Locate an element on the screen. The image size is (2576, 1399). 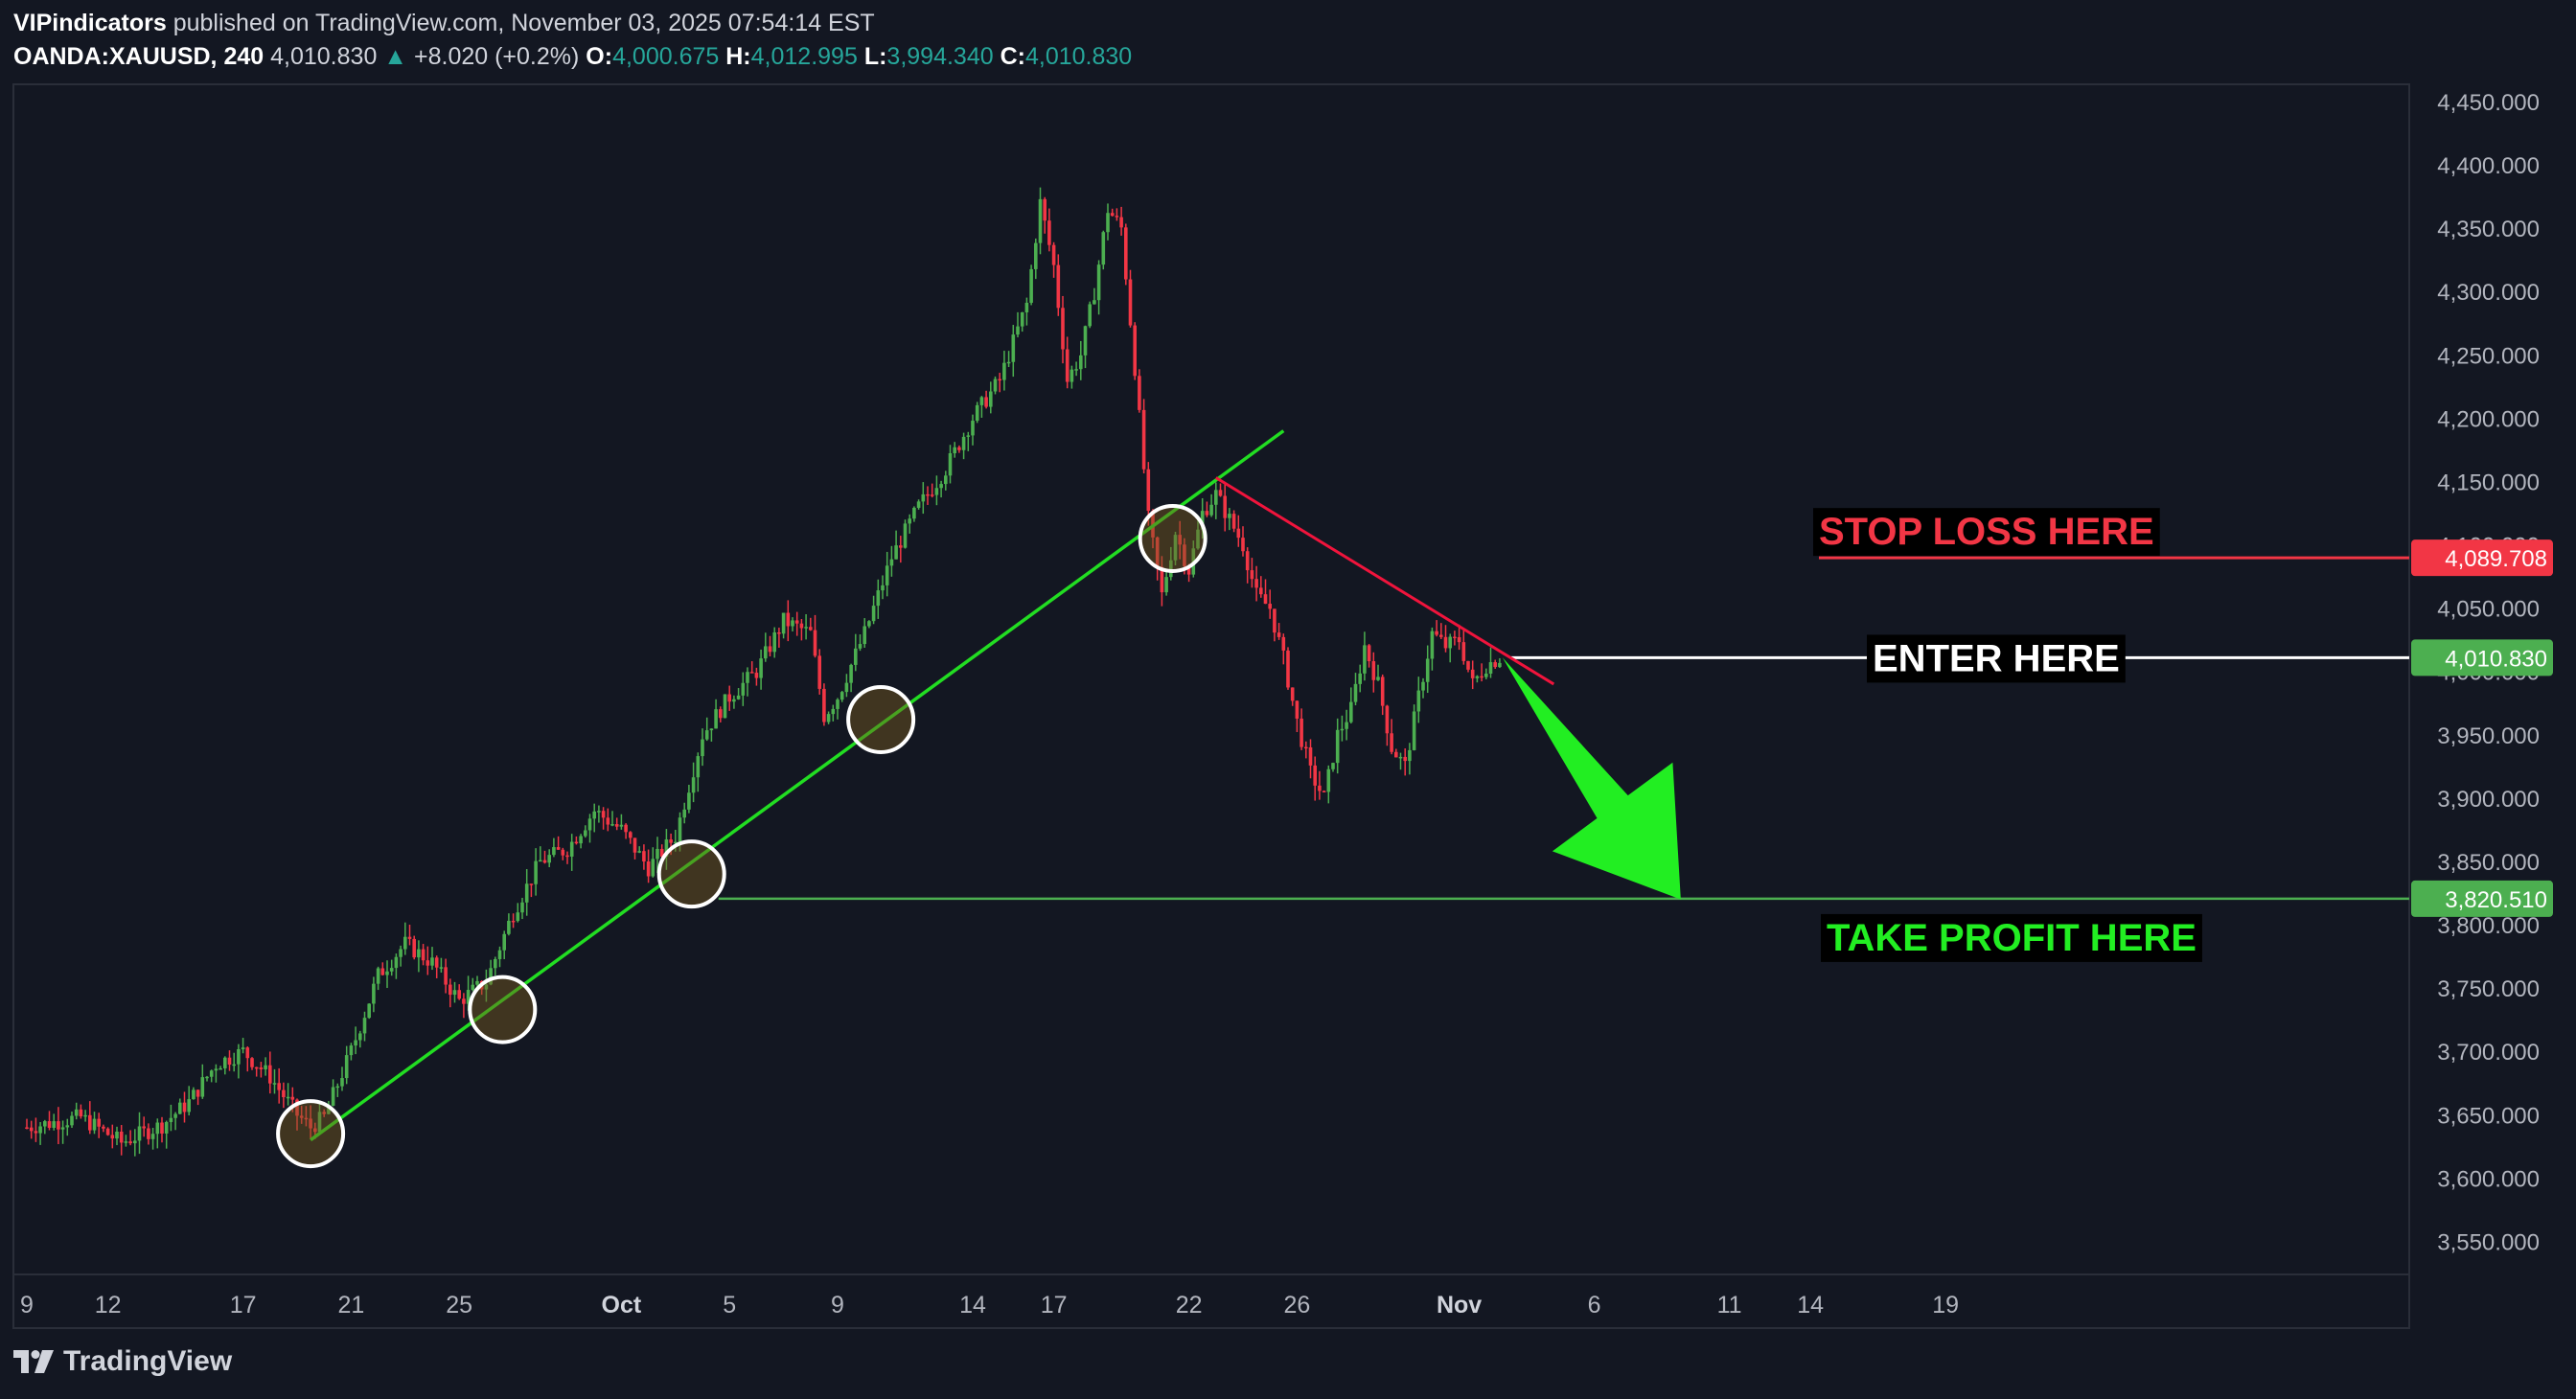
downtrend-line is located at coordinates (1385, 581).